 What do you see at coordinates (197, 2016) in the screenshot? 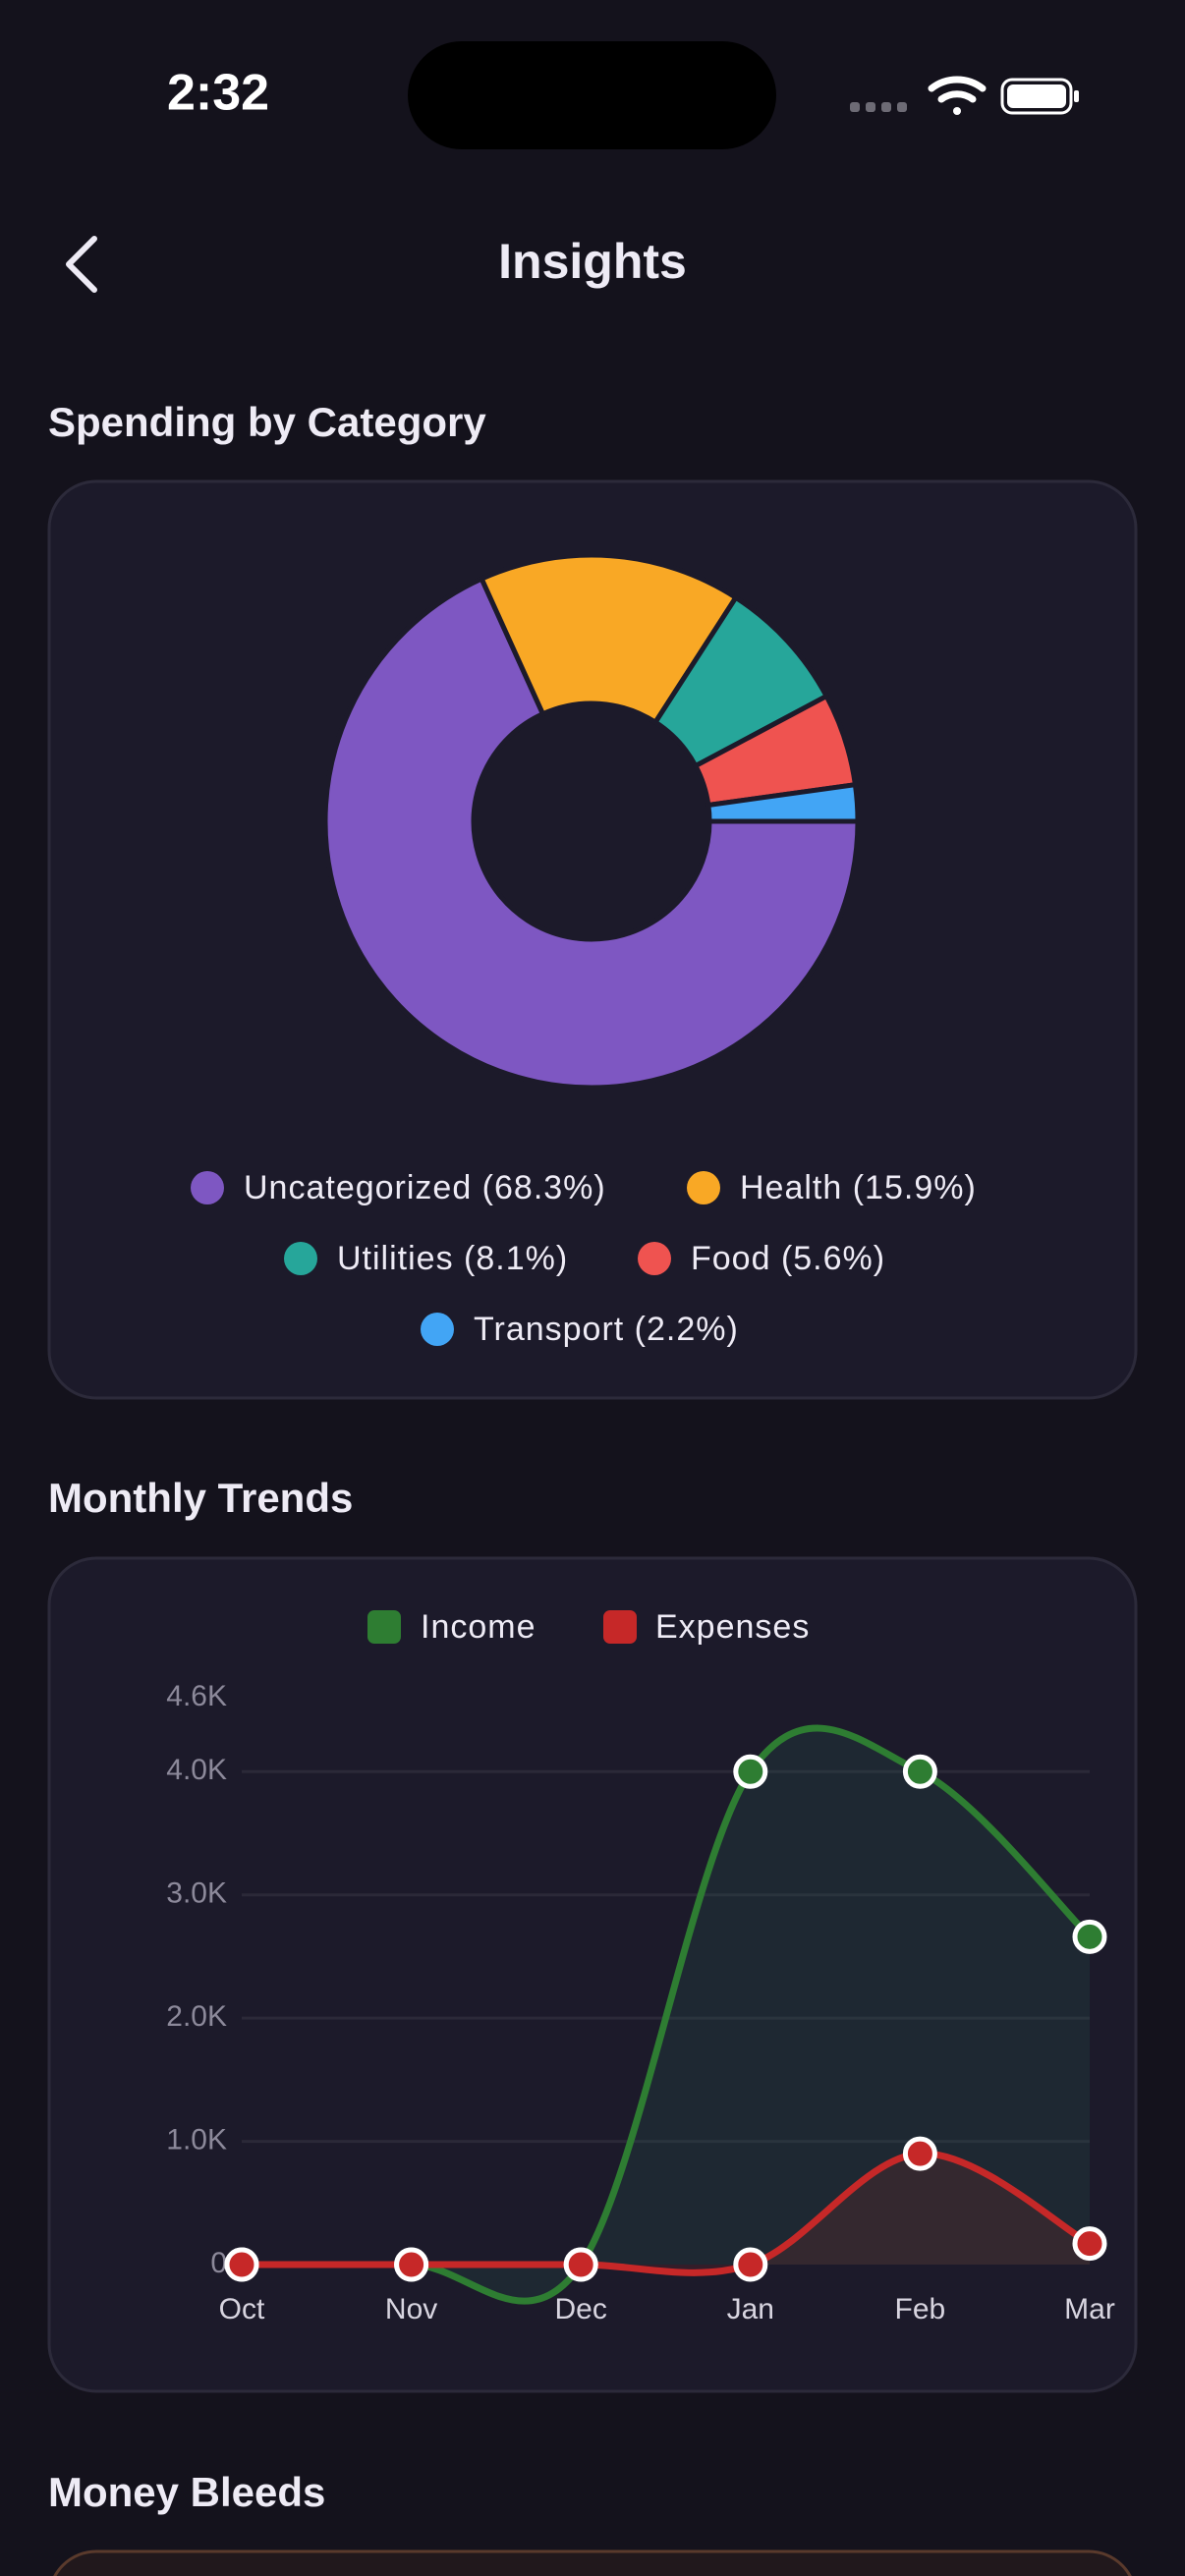
I see `y-tick-label: 2.0K` at bounding box center [197, 2016].